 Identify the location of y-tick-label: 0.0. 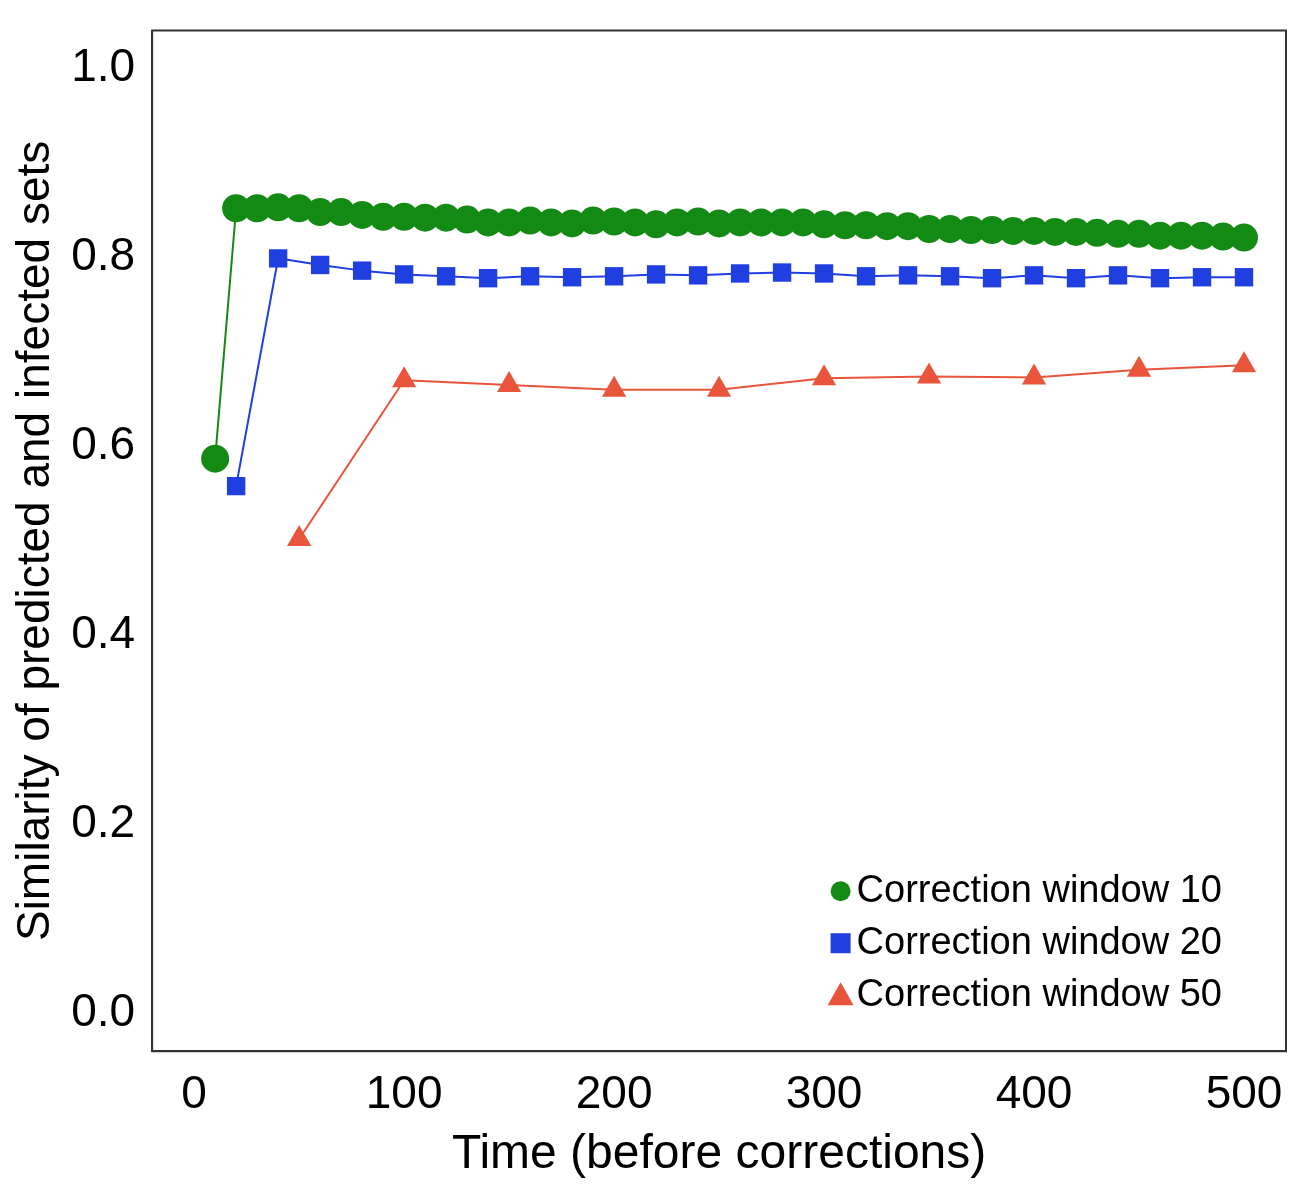
(103, 1010).